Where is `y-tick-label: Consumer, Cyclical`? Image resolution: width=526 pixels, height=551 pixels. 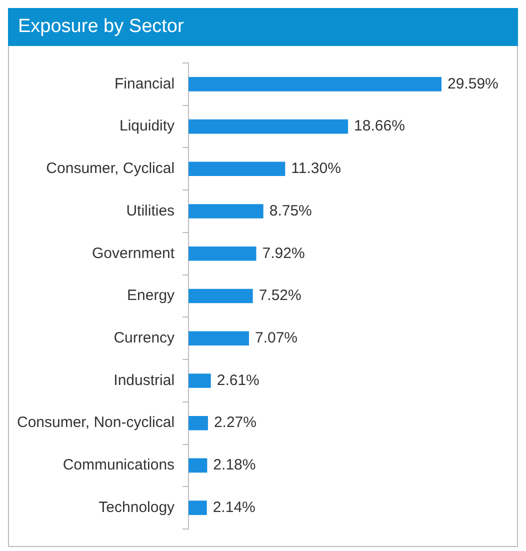 y-tick-label: Consumer, Cyclical is located at coordinates (110, 169).